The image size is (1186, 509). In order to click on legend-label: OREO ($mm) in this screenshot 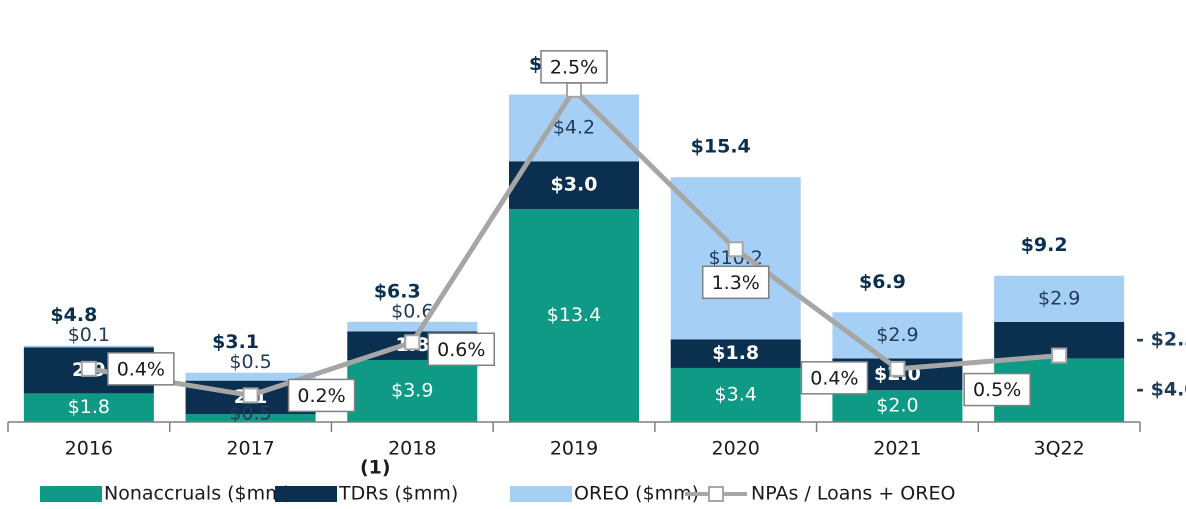, I will do `click(636, 494)`.